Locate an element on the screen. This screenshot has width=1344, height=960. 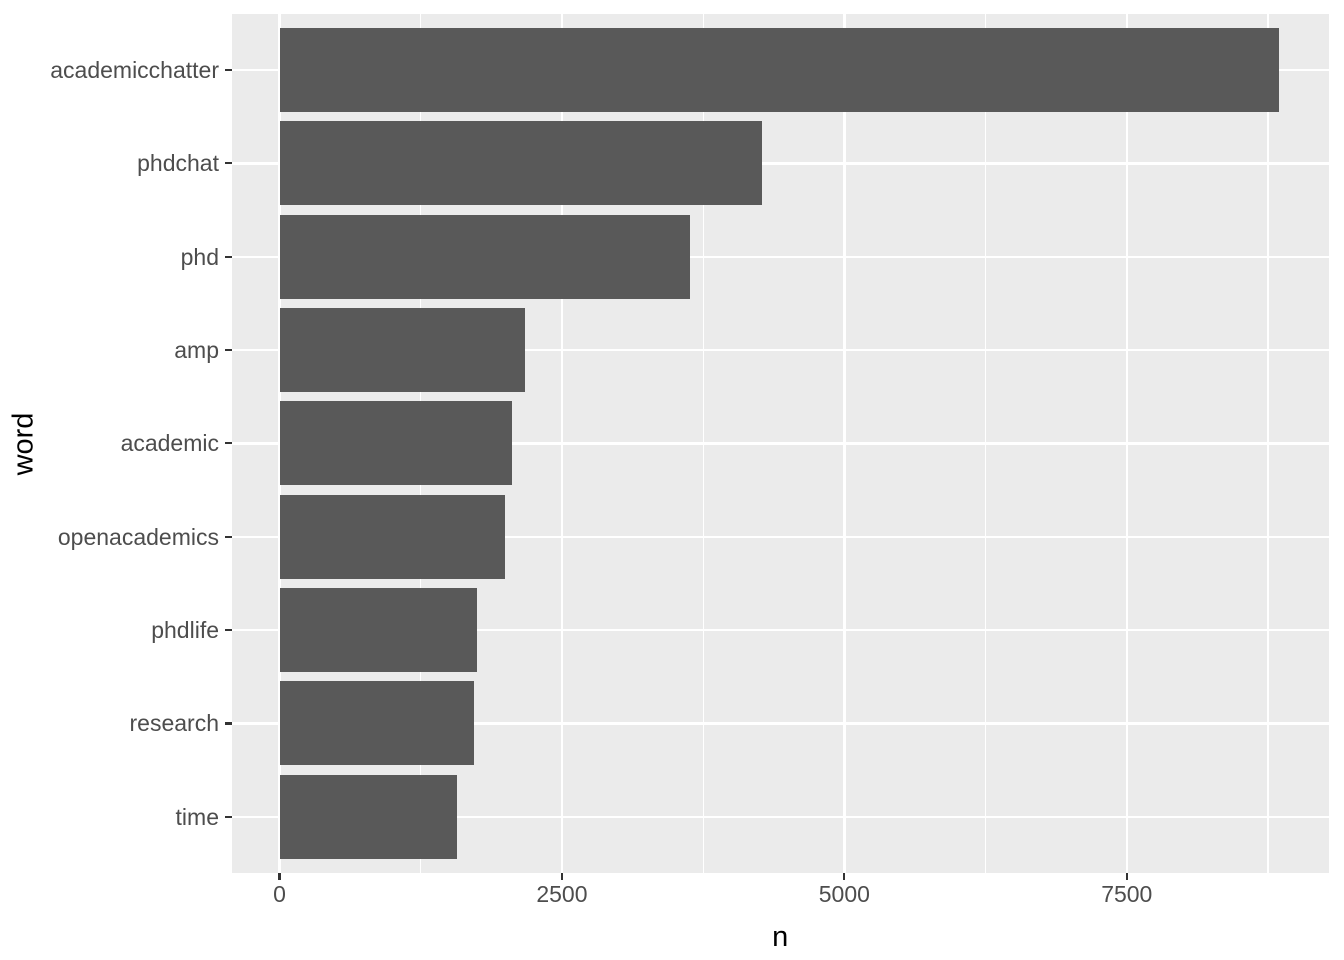
x-tick-label: 2500 is located at coordinates (562, 894).